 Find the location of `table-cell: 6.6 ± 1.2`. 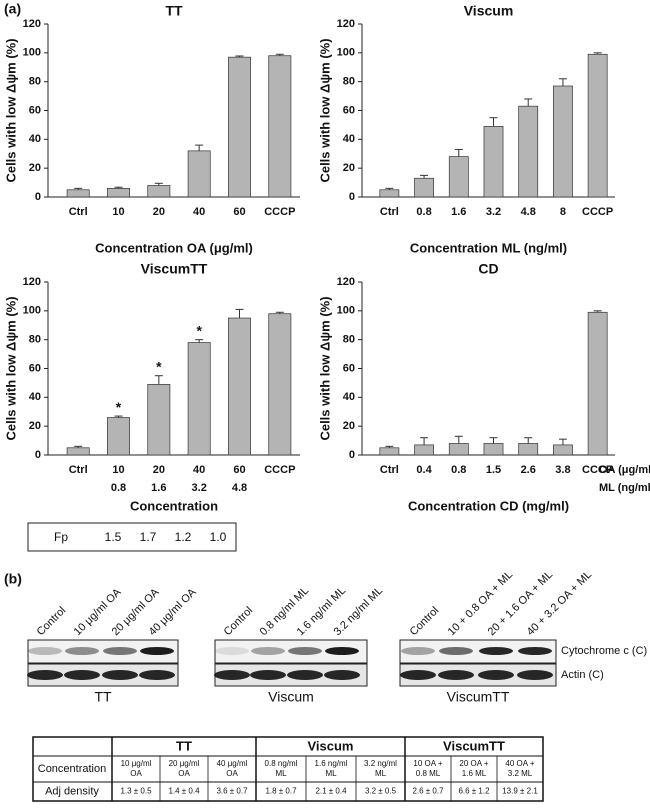

table-cell: 6.6 ± 1.2 is located at coordinates (474, 791).